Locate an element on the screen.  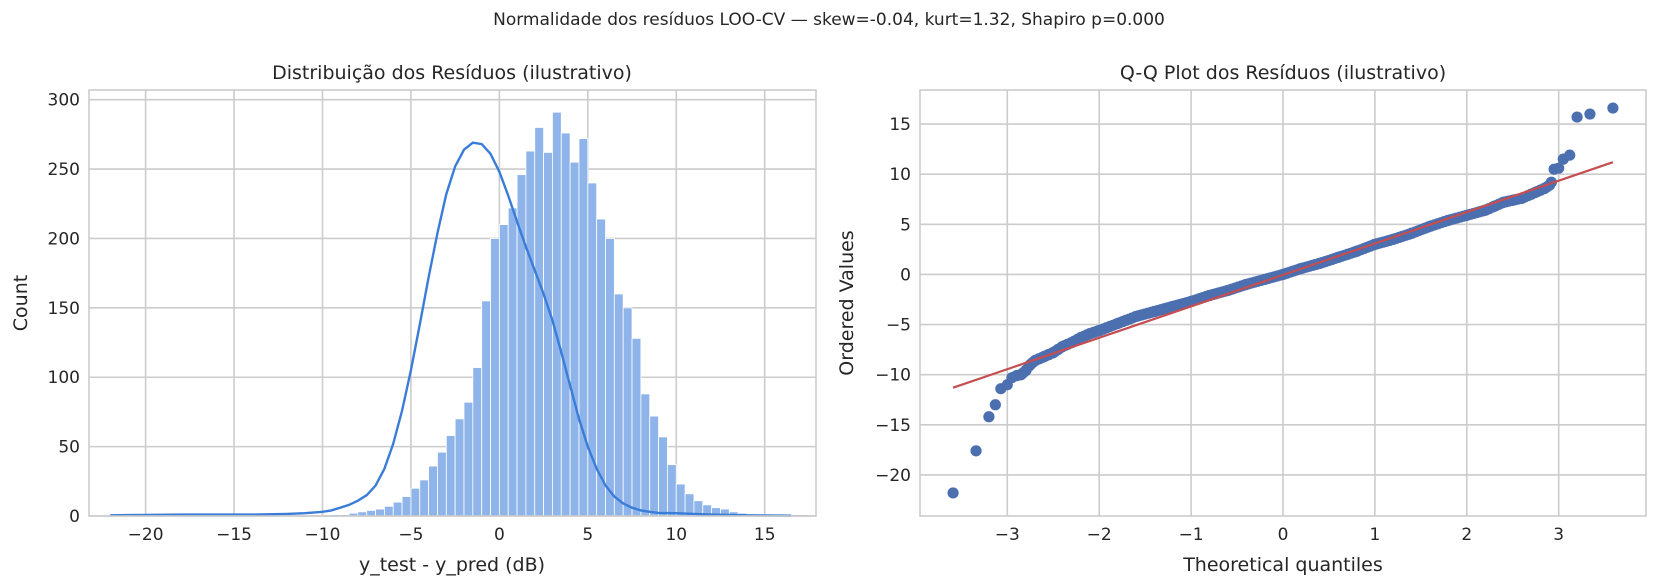
qq-plot-y-ticks: −20 −15 −10 −5 0 5 10 15 is located at coordinates (893, 300).